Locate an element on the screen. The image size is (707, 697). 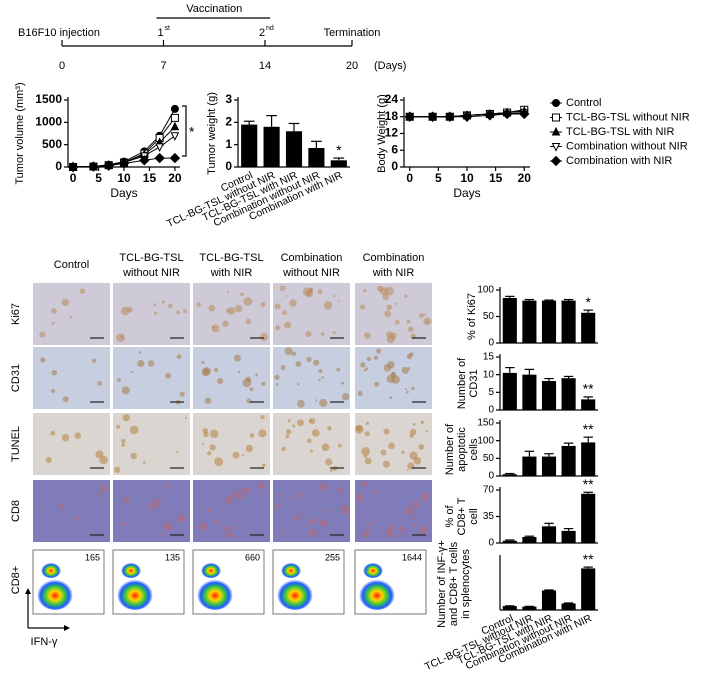
y-tick-label: 150 is located at coordinates (485, 423).